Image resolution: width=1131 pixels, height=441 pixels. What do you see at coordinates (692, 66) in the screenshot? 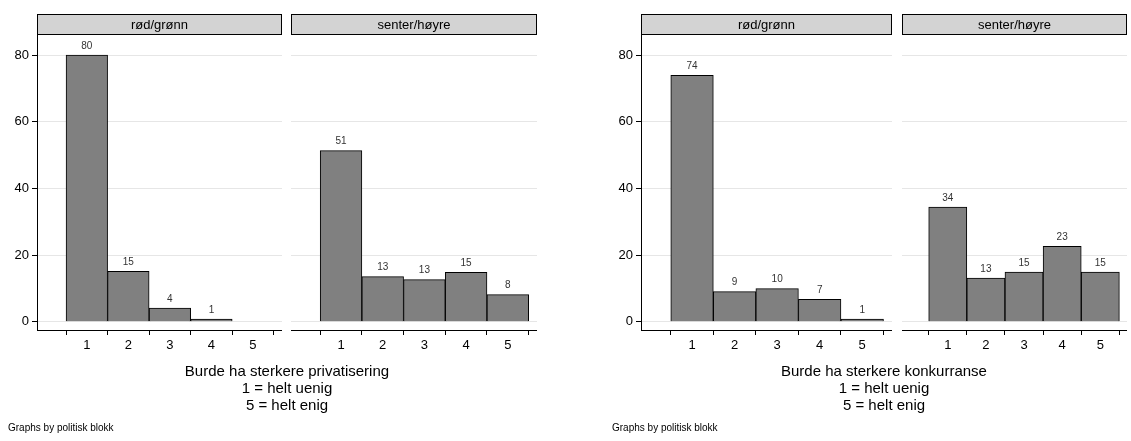
I see `data-label: 74` at bounding box center [692, 66].